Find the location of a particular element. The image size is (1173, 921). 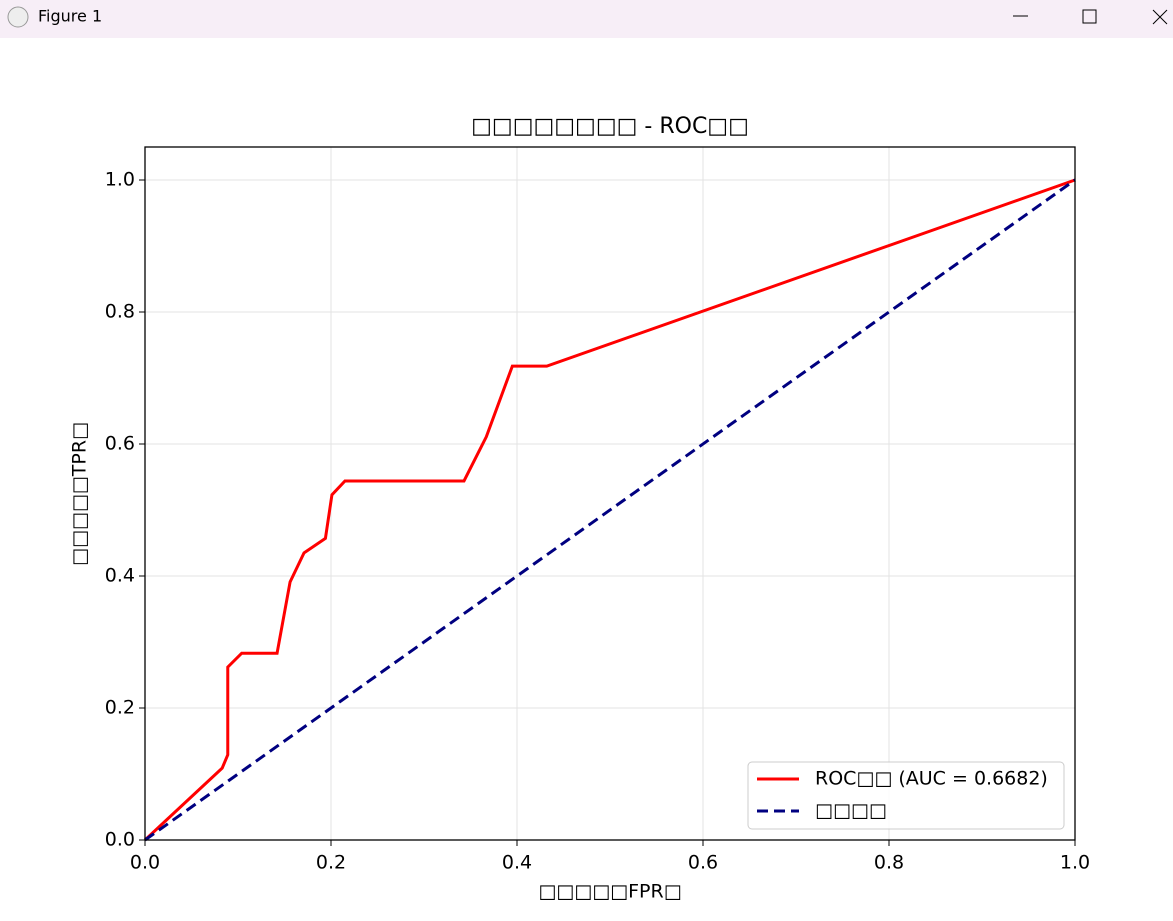

maximize-button is located at coordinates (1089, 16).